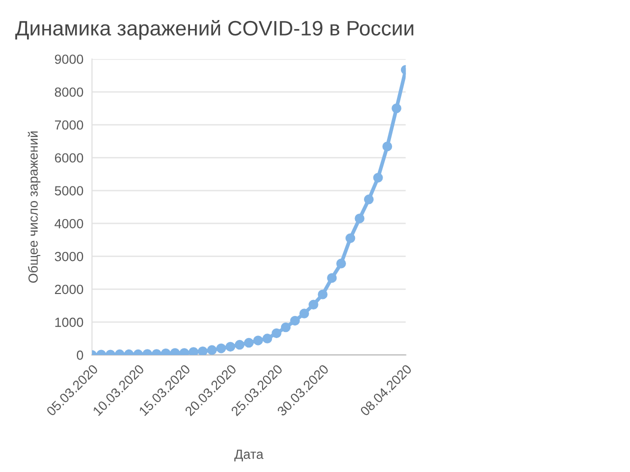 The width and height of the screenshot is (630, 472). Describe the element at coordinates (69, 125) in the screenshot. I see `y-tick-label: 7000` at that location.